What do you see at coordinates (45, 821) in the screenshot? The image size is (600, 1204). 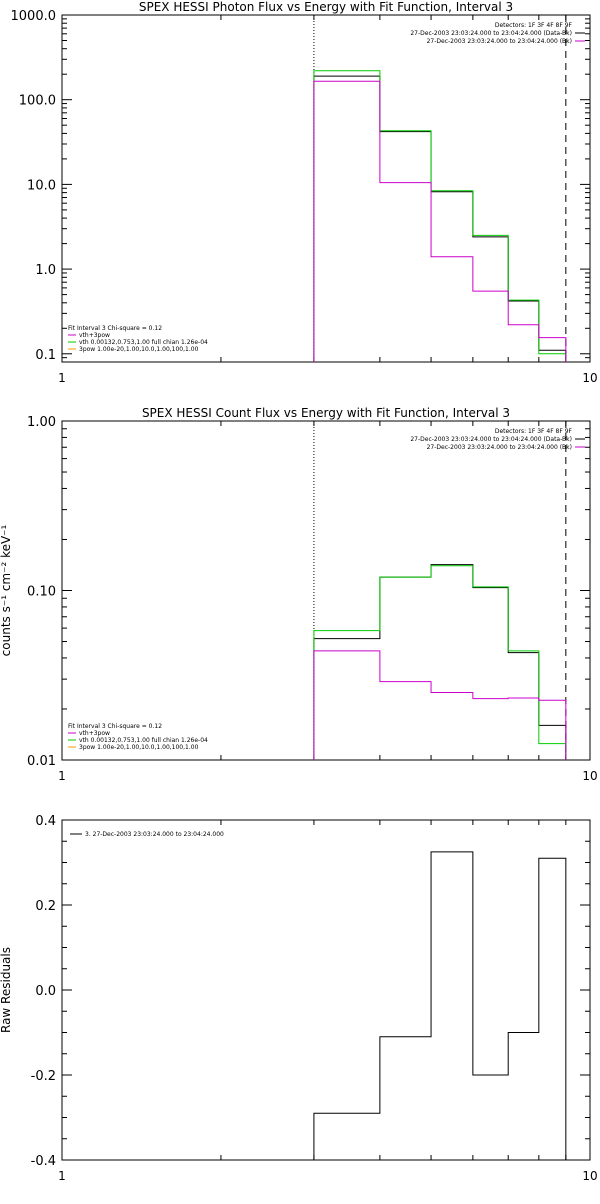 I see `y-tick-label: 0.4` at bounding box center [45, 821].